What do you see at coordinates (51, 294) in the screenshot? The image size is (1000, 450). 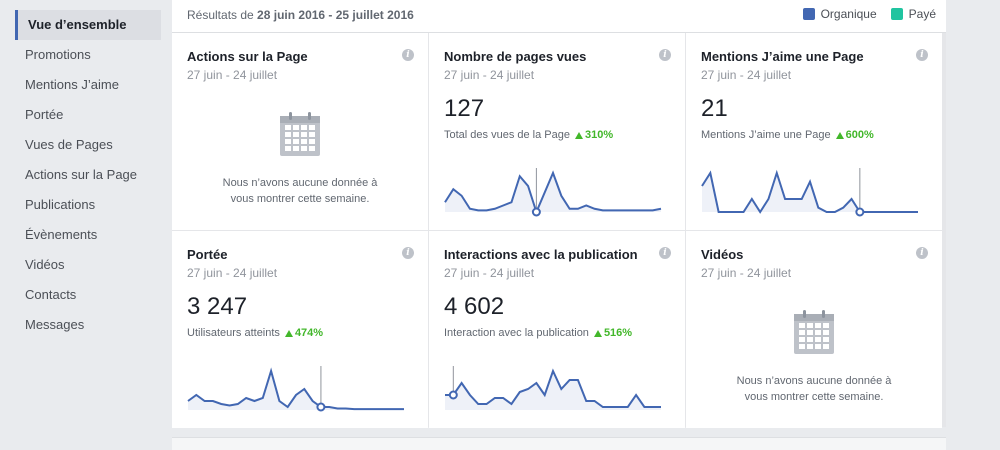 I see `sidebar-item-9: Contacts` at bounding box center [51, 294].